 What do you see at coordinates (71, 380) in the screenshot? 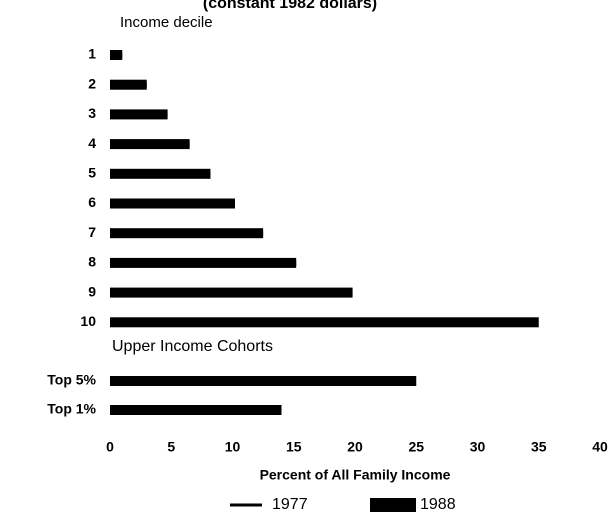
I see `y-tick-label: Top 5%` at bounding box center [71, 380].